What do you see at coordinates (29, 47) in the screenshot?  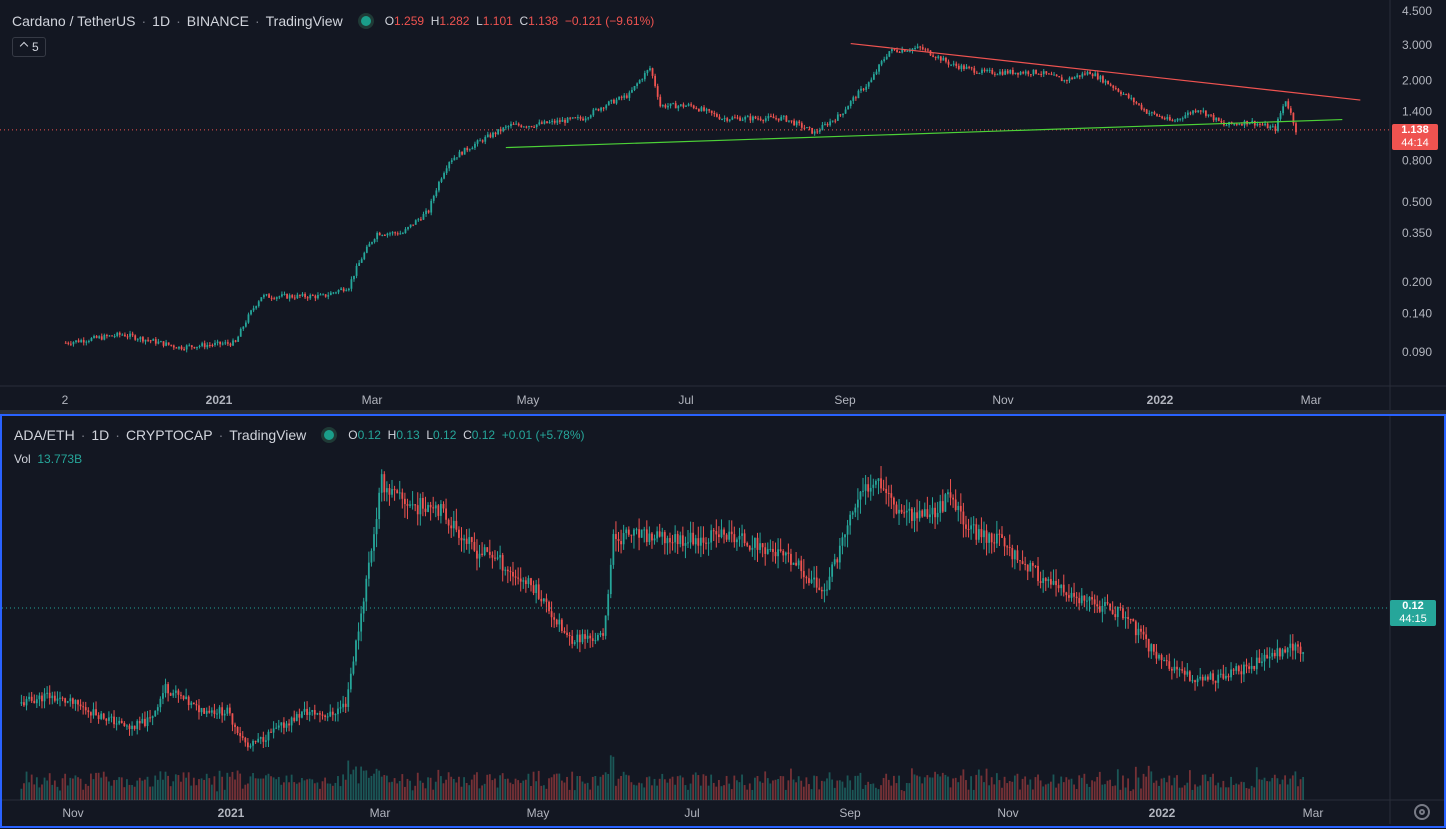 I see `indicators-toggle-button: 5` at bounding box center [29, 47].